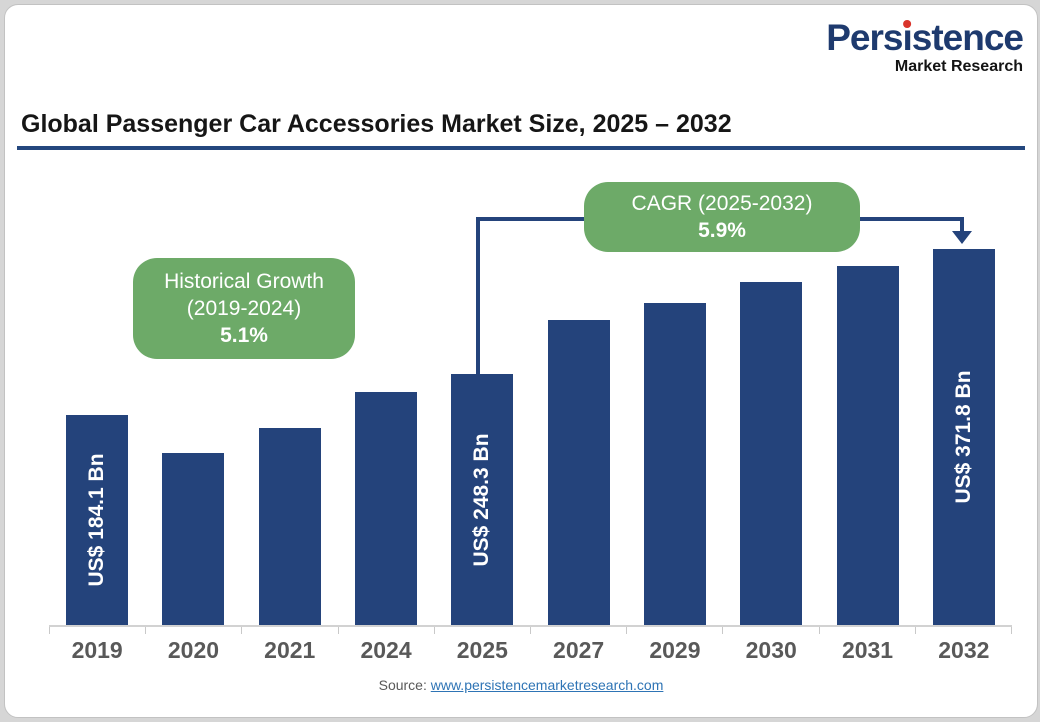  Describe the element at coordinates (290, 650) in the screenshot. I see `x-axis-label-2021: 2021` at that location.